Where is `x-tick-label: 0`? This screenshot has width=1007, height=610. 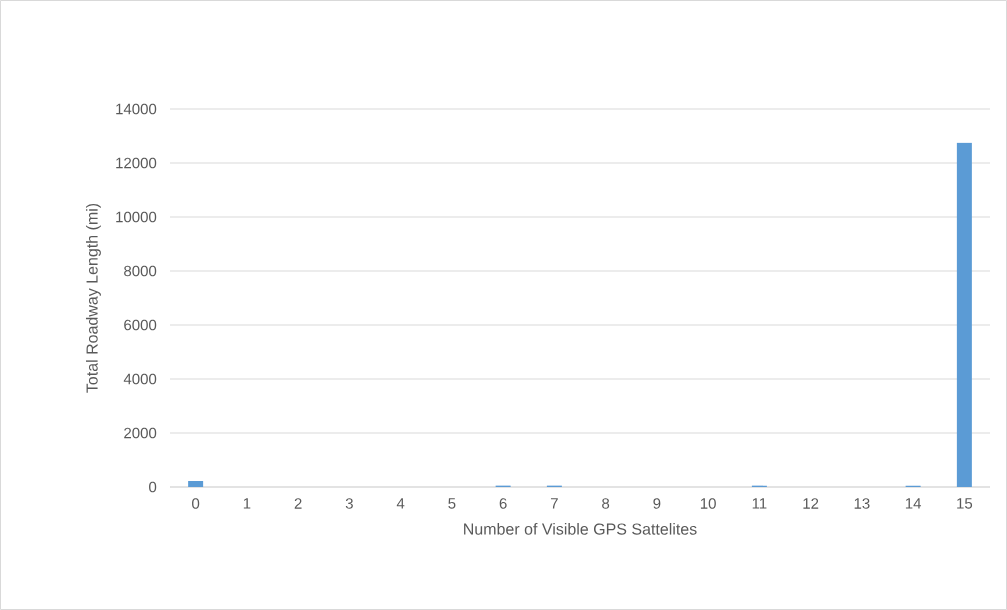
x-tick-label: 0 is located at coordinates (196, 503).